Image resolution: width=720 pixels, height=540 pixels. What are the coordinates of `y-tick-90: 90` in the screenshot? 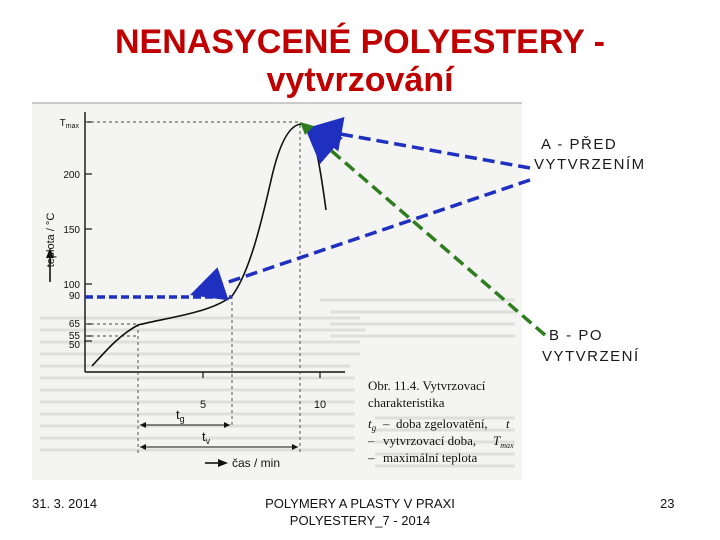 It's located at (75, 296).